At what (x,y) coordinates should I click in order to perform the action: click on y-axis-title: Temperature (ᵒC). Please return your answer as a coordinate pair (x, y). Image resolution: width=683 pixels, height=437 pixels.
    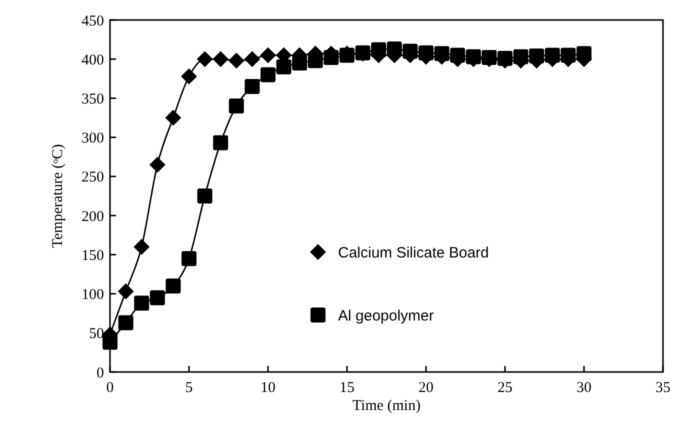
    Looking at the image, I should click on (58, 196).